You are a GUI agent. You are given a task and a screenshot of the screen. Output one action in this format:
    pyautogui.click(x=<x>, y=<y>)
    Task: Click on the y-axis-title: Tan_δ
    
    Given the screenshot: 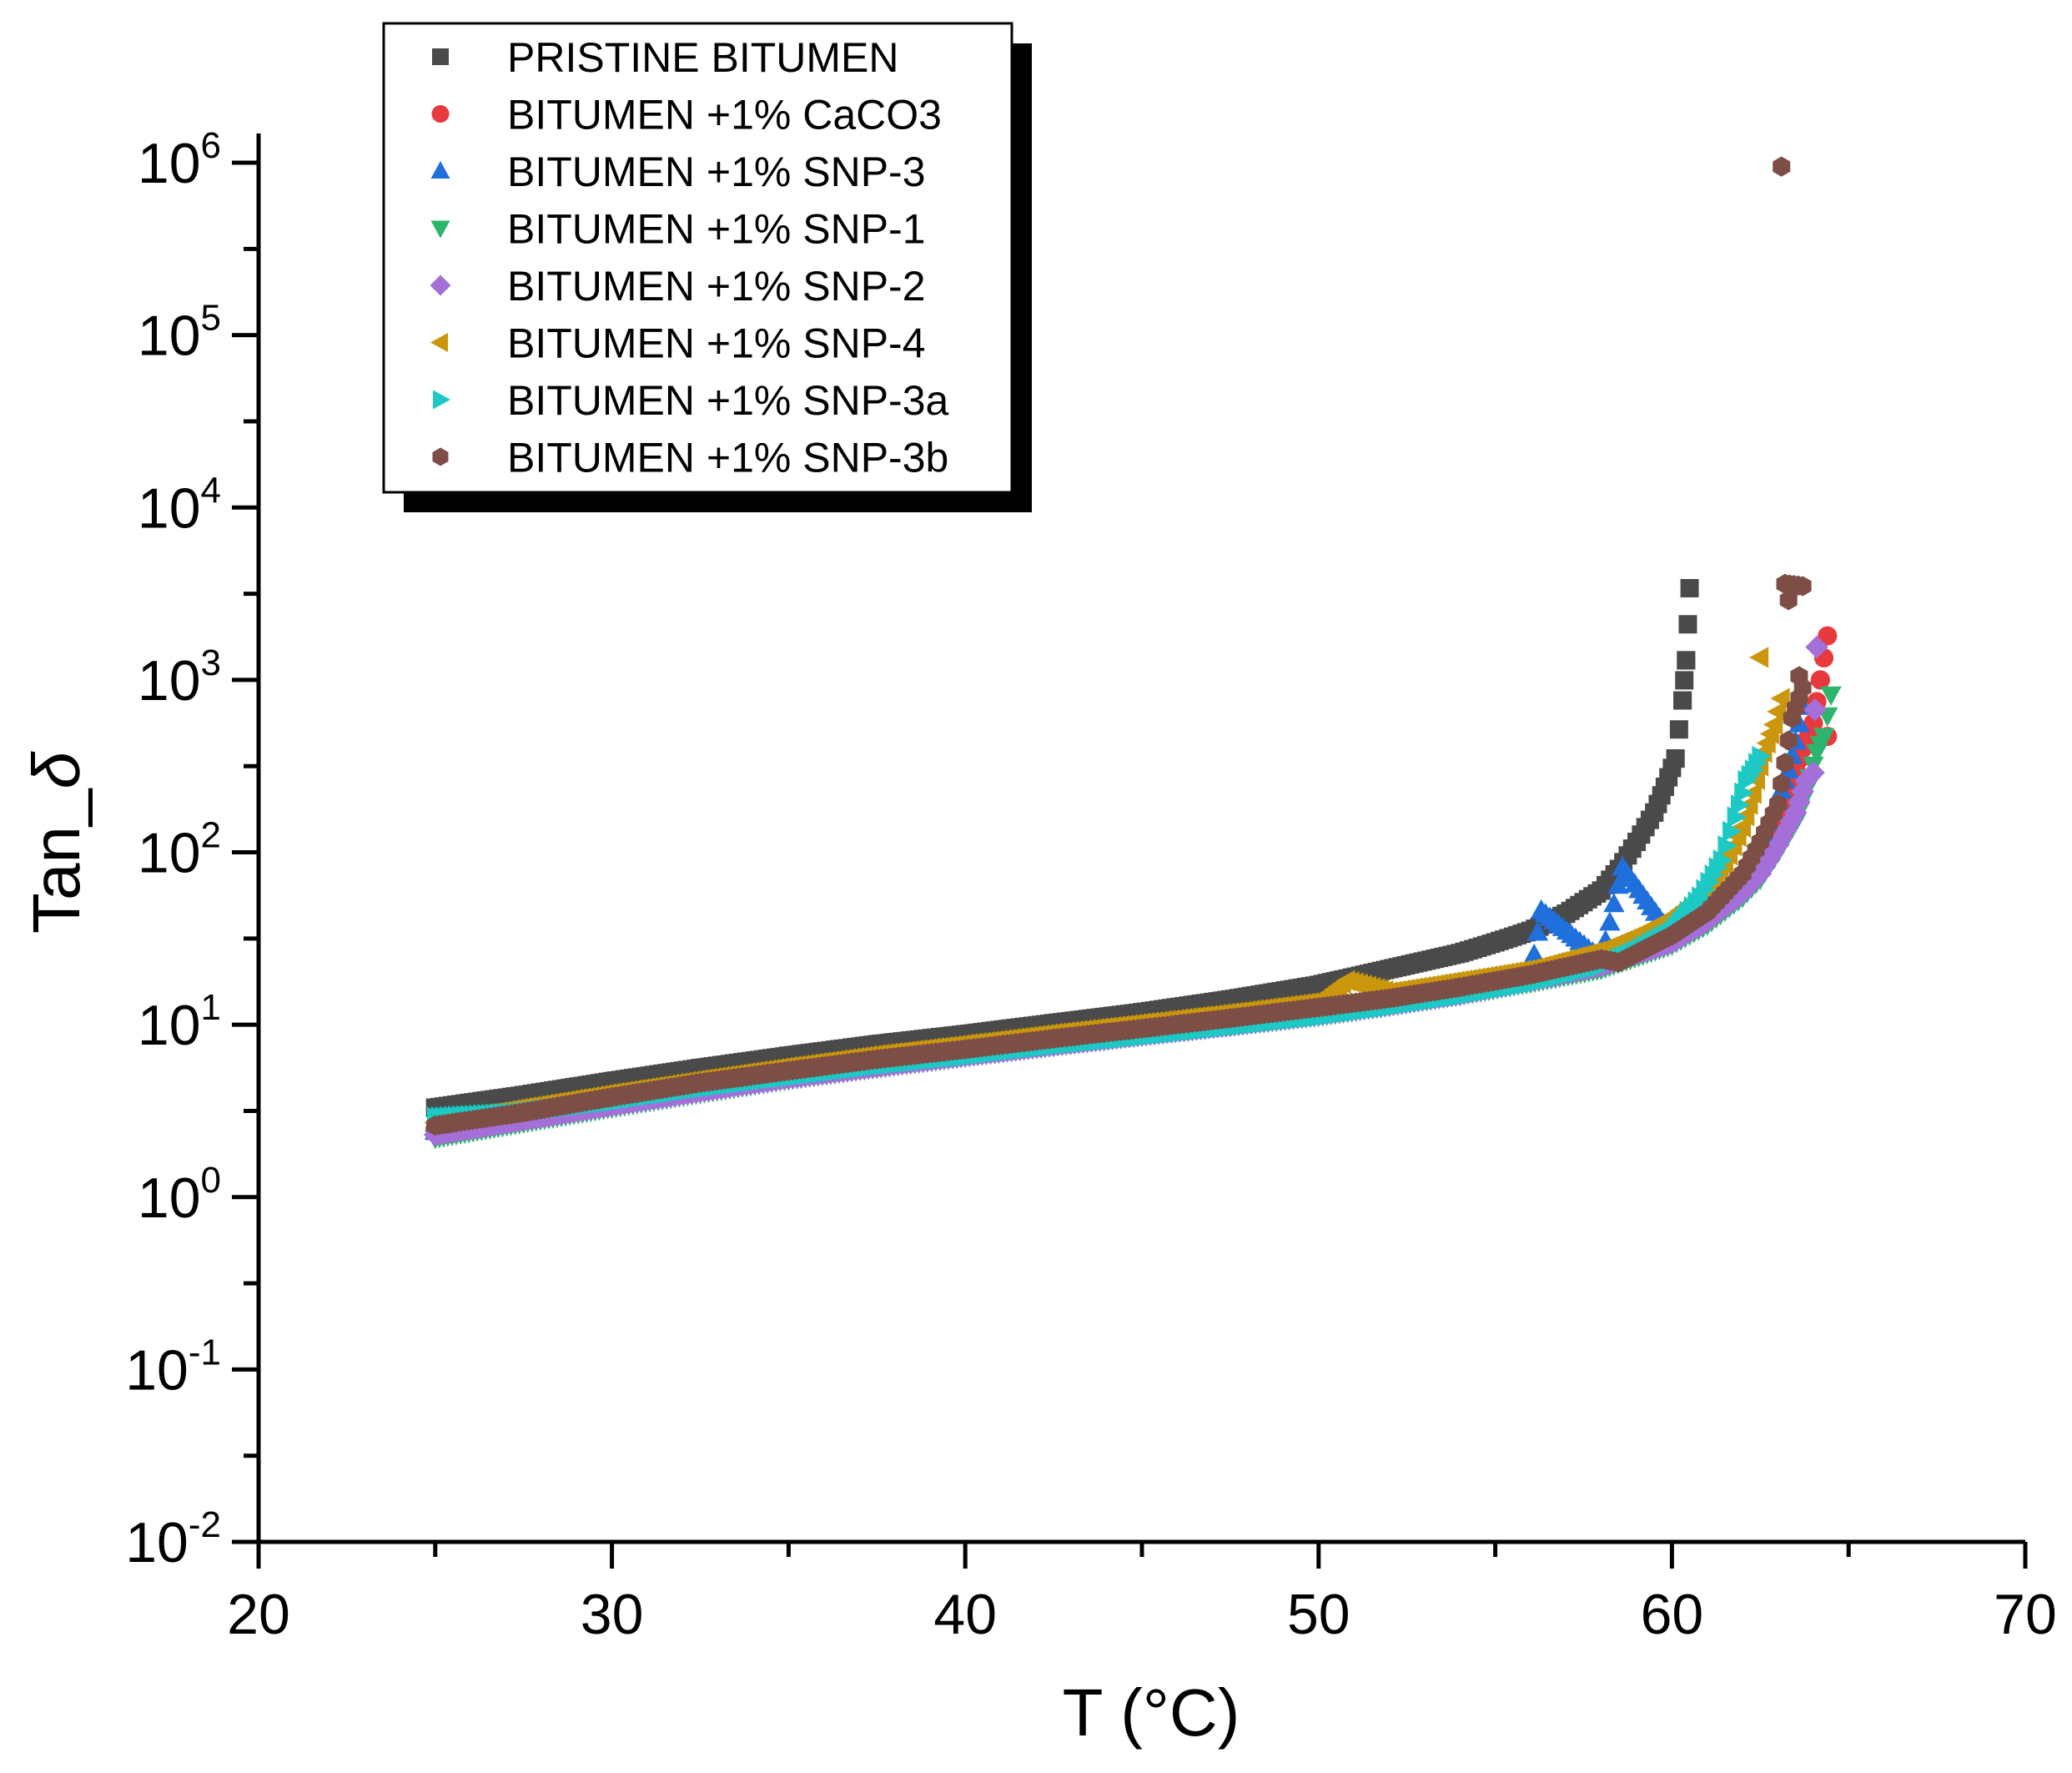 What is the action you would take?
    pyautogui.click(x=56, y=842)
    